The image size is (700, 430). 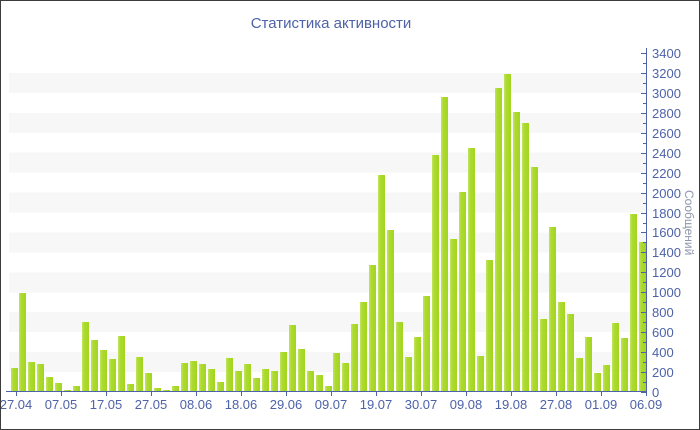 I want to click on x-axis-tick-label: 09.07, so click(x=331, y=404).